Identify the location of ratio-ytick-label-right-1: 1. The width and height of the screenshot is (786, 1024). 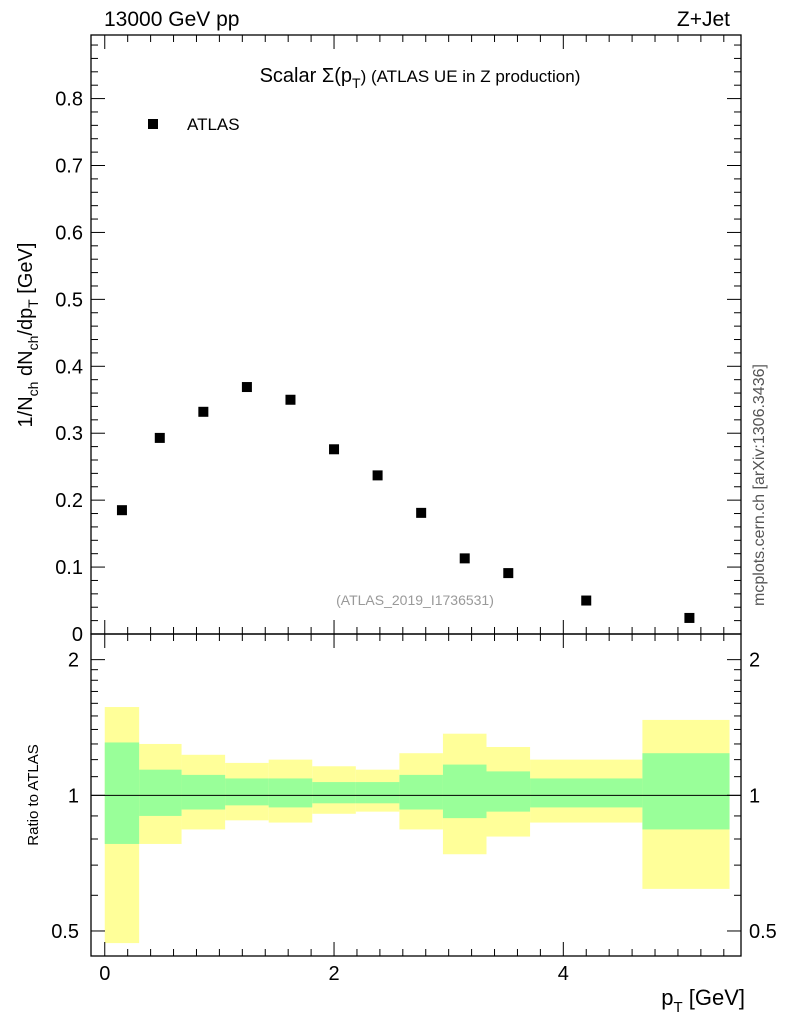
(754, 796).